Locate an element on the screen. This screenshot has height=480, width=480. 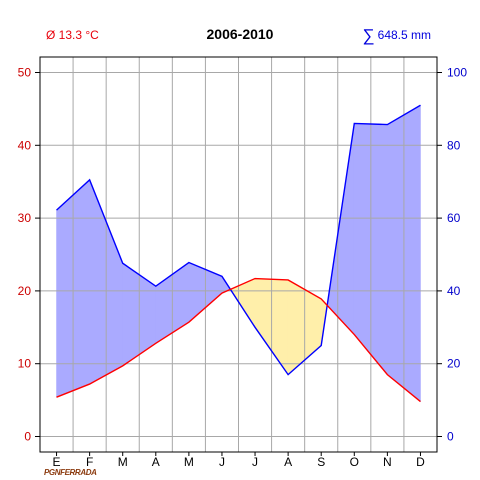
x-axis-tick-label: E is located at coordinates (57, 462).